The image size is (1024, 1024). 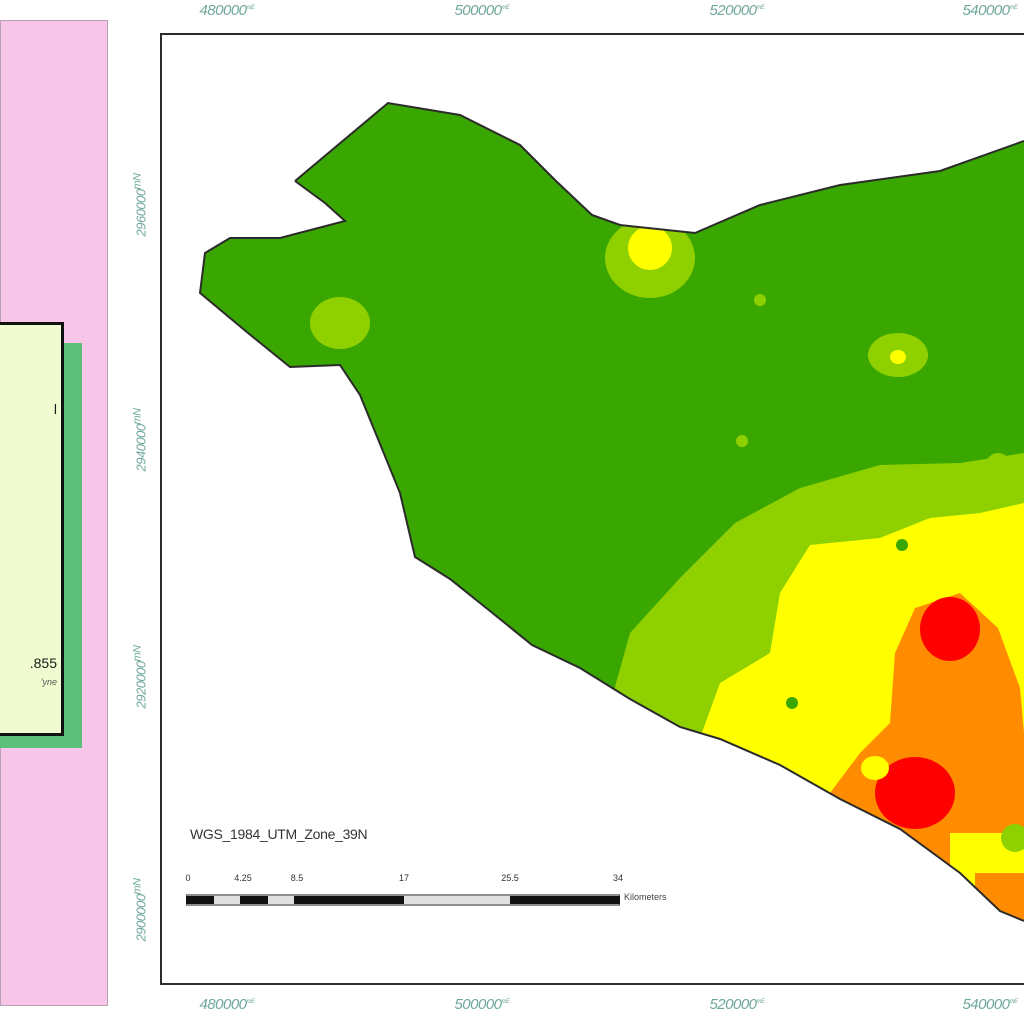 I want to click on spot-yellow-east, so click(x=898, y=357).